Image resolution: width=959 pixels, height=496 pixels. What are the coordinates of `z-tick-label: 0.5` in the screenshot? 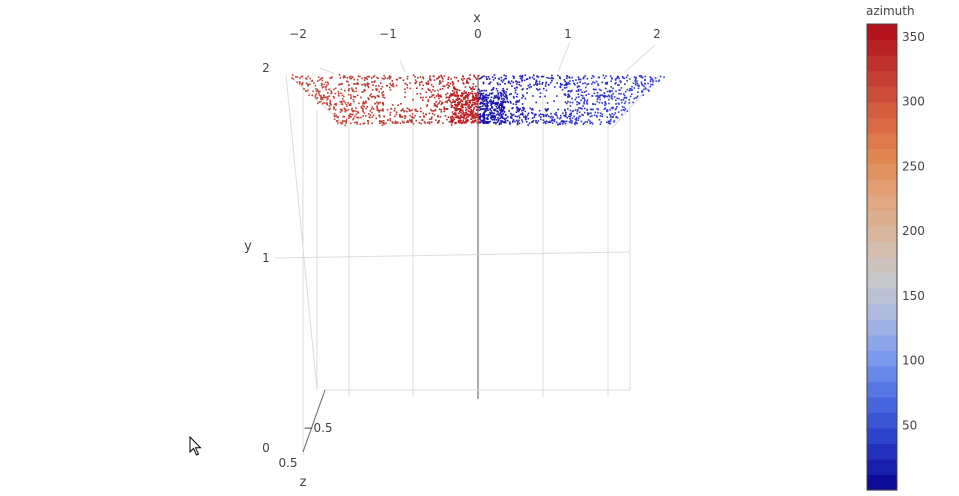 It's located at (287, 463).